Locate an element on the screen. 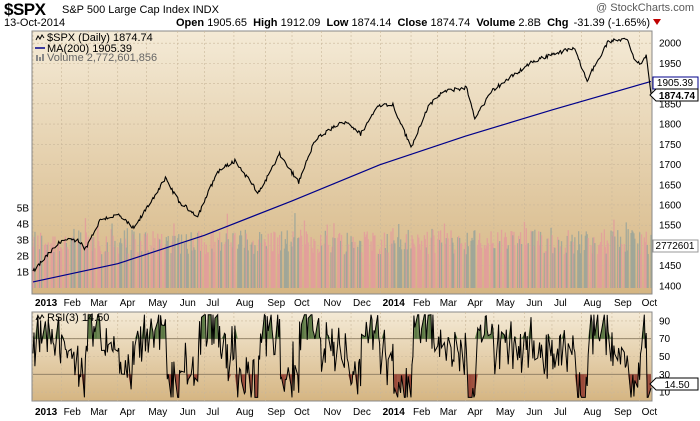 The width and height of the screenshot is (700, 421). rsi-badge: 14.50 is located at coordinates (674, 384).